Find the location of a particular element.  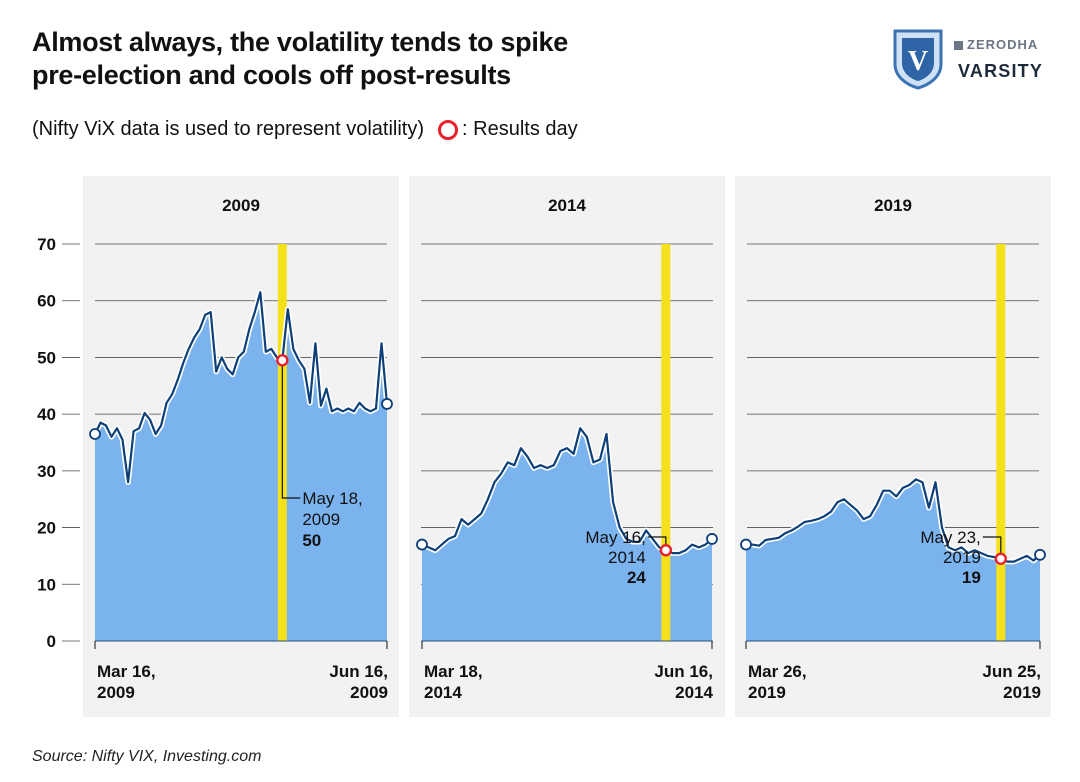

source-note: Source: Nifty VIX, Investing.com is located at coordinates (147, 756).